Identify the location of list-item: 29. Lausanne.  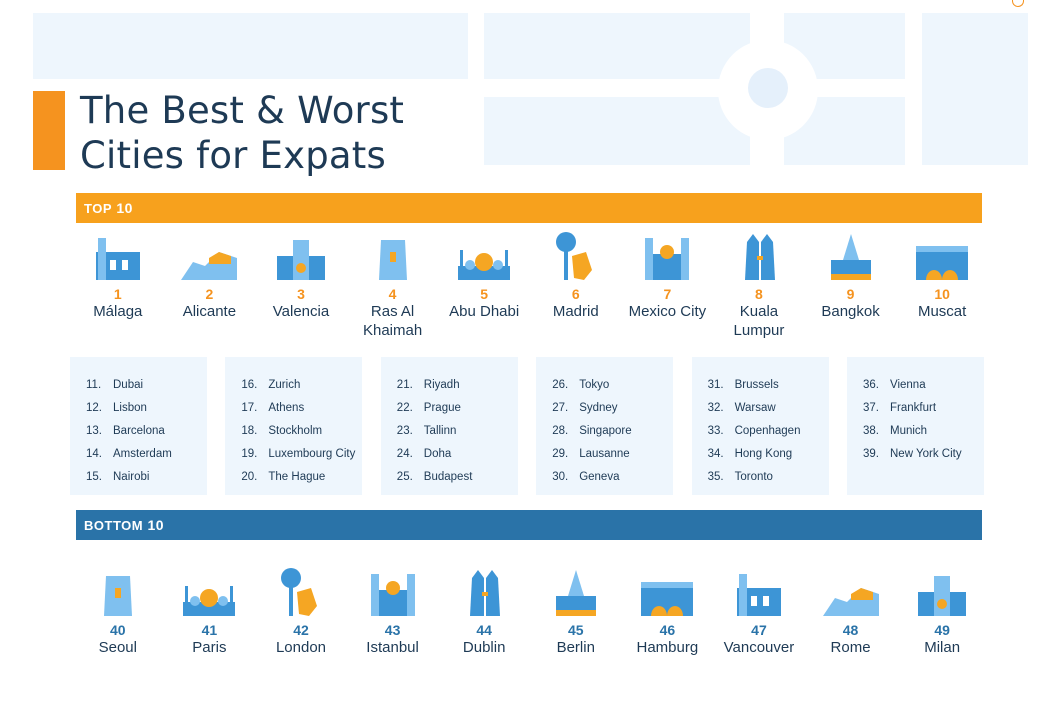
(612, 454).